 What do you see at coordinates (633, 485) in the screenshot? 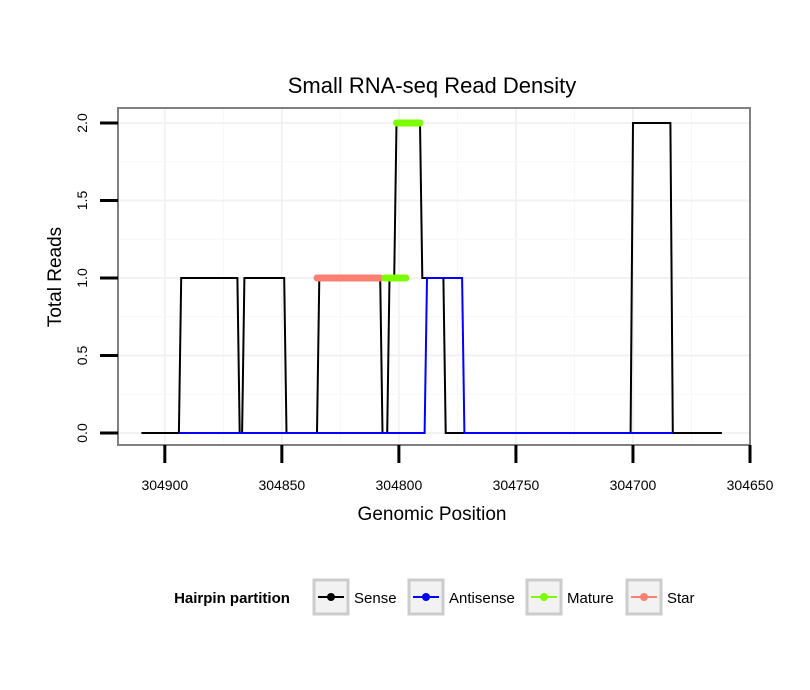
I see `x-tick-label: 304700` at bounding box center [633, 485].